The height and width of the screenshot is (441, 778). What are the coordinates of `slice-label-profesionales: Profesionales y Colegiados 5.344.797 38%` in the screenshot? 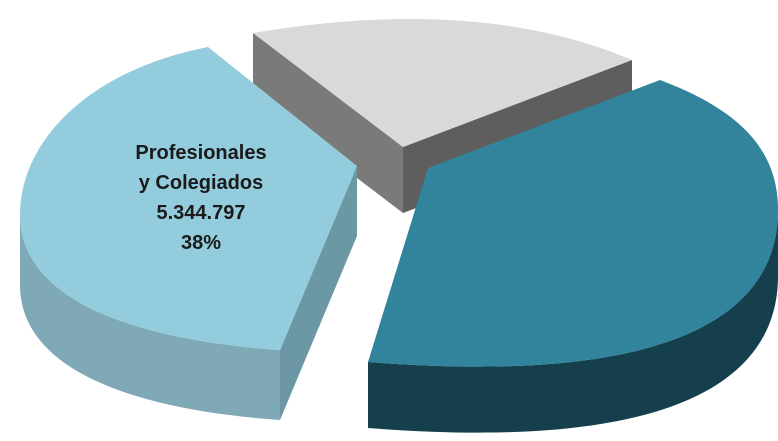 It's located at (201, 198).